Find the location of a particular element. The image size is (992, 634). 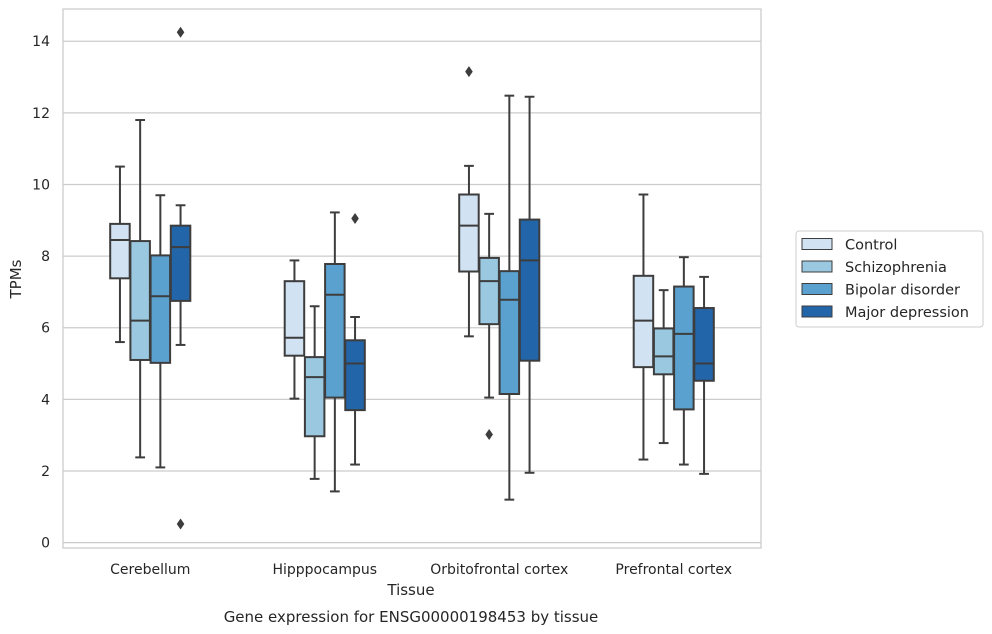

x-tick-label: Hipppocampus is located at coordinates (324, 570).